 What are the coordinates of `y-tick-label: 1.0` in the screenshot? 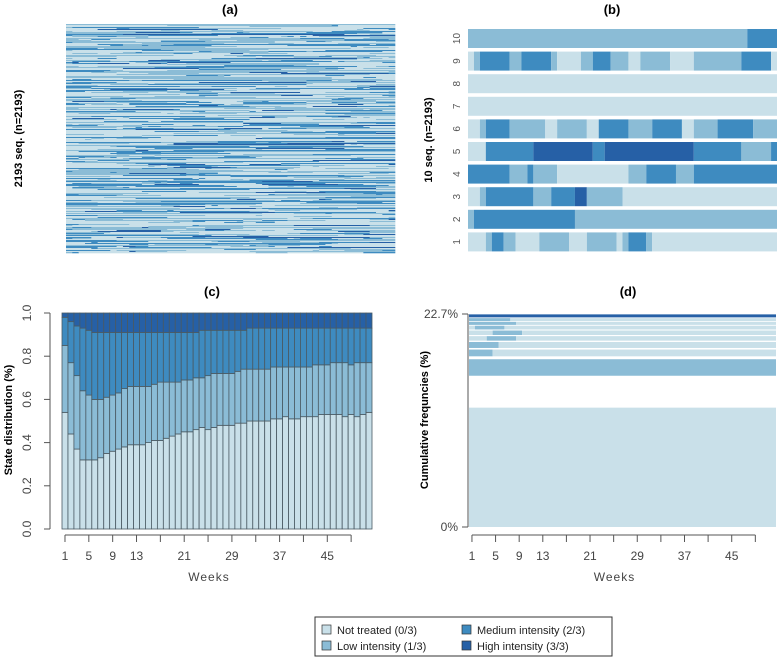 It's located at (27, 312).